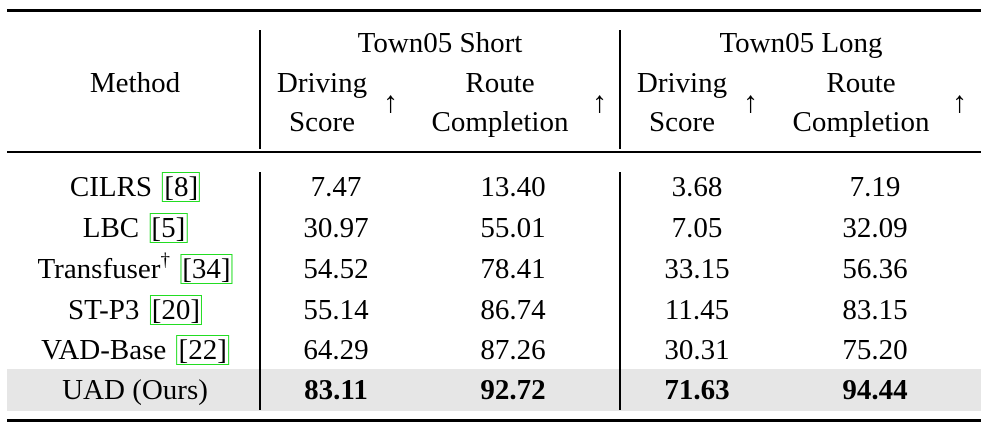 The width and height of the screenshot is (988, 430). What do you see at coordinates (135, 390) in the screenshot?
I see `method-cell-ours: UAD (Ours)` at bounding box center [135, 390].